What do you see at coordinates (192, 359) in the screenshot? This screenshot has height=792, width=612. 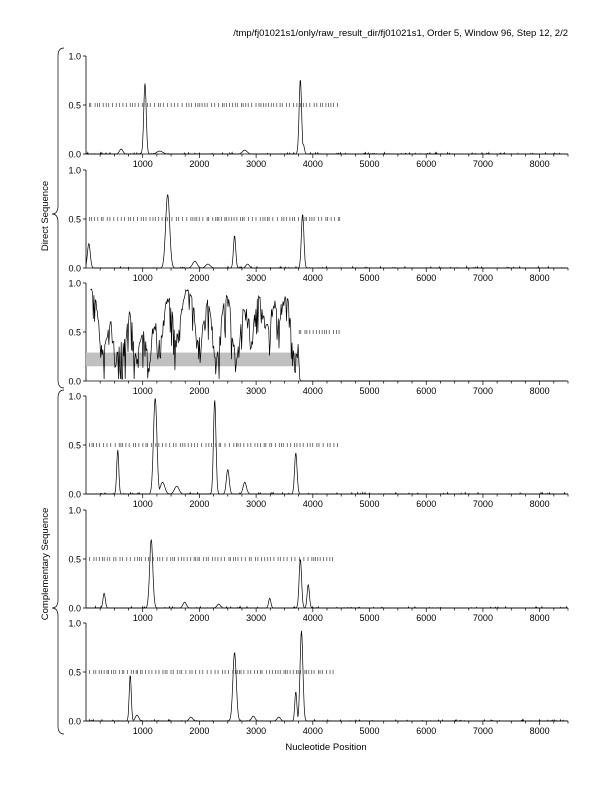 I see `window-band` at bounding box center [192, 359].